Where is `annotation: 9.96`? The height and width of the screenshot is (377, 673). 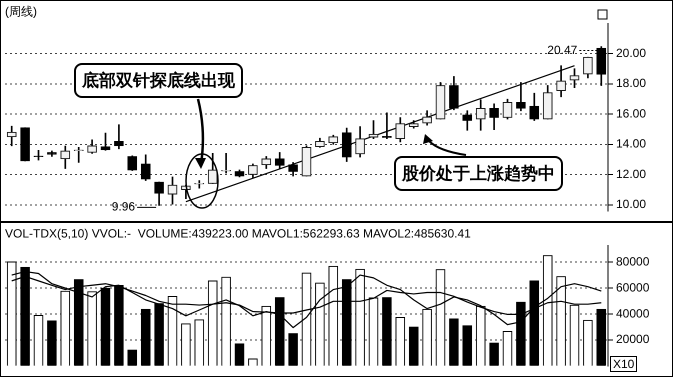
annotation: 9.96 is located at coordinates (124, 207).